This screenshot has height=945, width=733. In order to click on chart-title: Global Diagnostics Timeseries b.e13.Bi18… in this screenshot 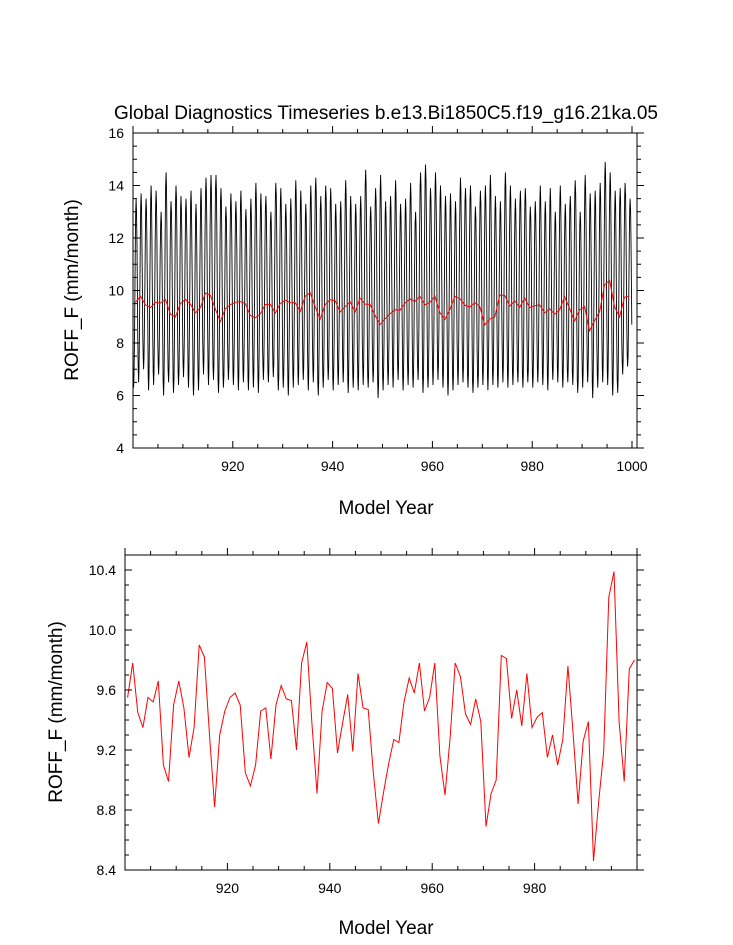, I will do `click(386, 113)`.